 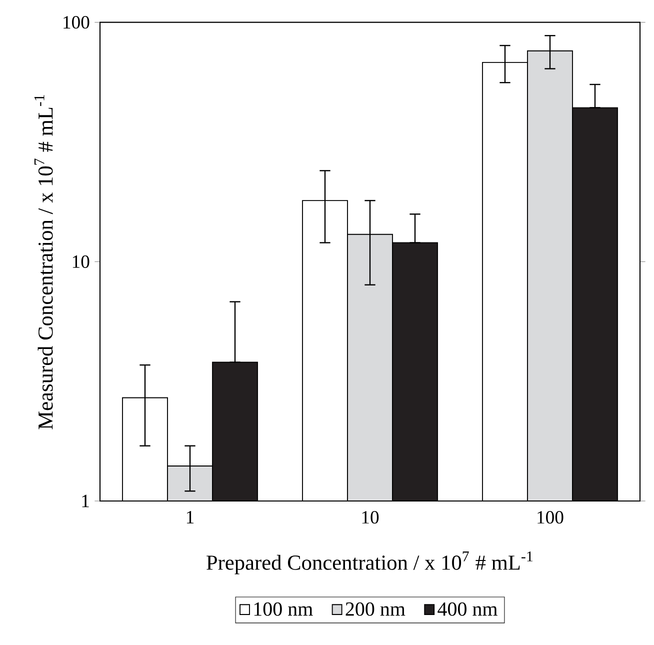 I want to click on y-axis-title: Measured Concentration / x 10$^{7}$ # mL$^{-1}$, so click(x=43, y=262).